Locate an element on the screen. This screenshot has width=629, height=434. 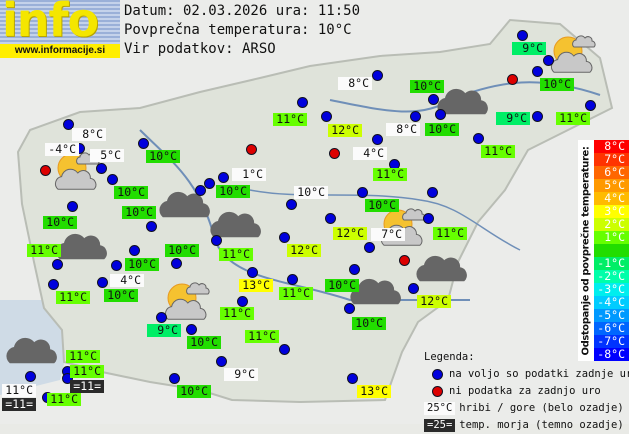
station-temperature-label: 9°C is located at coordinates (164, 330).